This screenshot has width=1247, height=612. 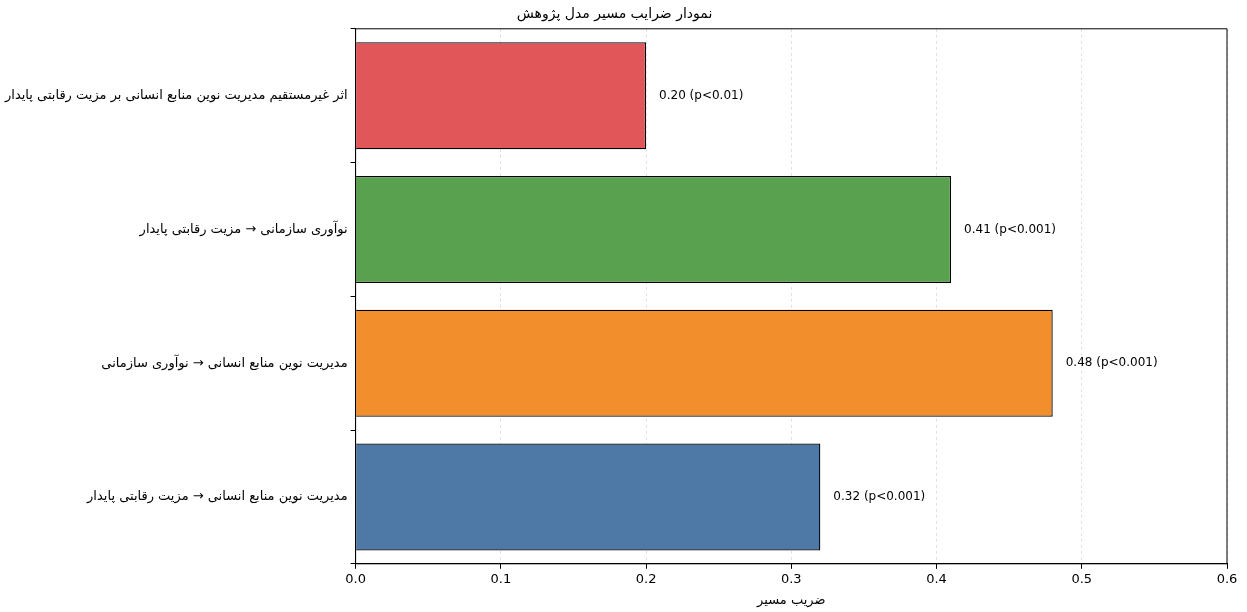 I want to click on y-tick-label: اثر غیرمستقیم مدیریت نوین منابع انسانی بر مزیت رقابتی پایدار, so click(x=176, y=95).